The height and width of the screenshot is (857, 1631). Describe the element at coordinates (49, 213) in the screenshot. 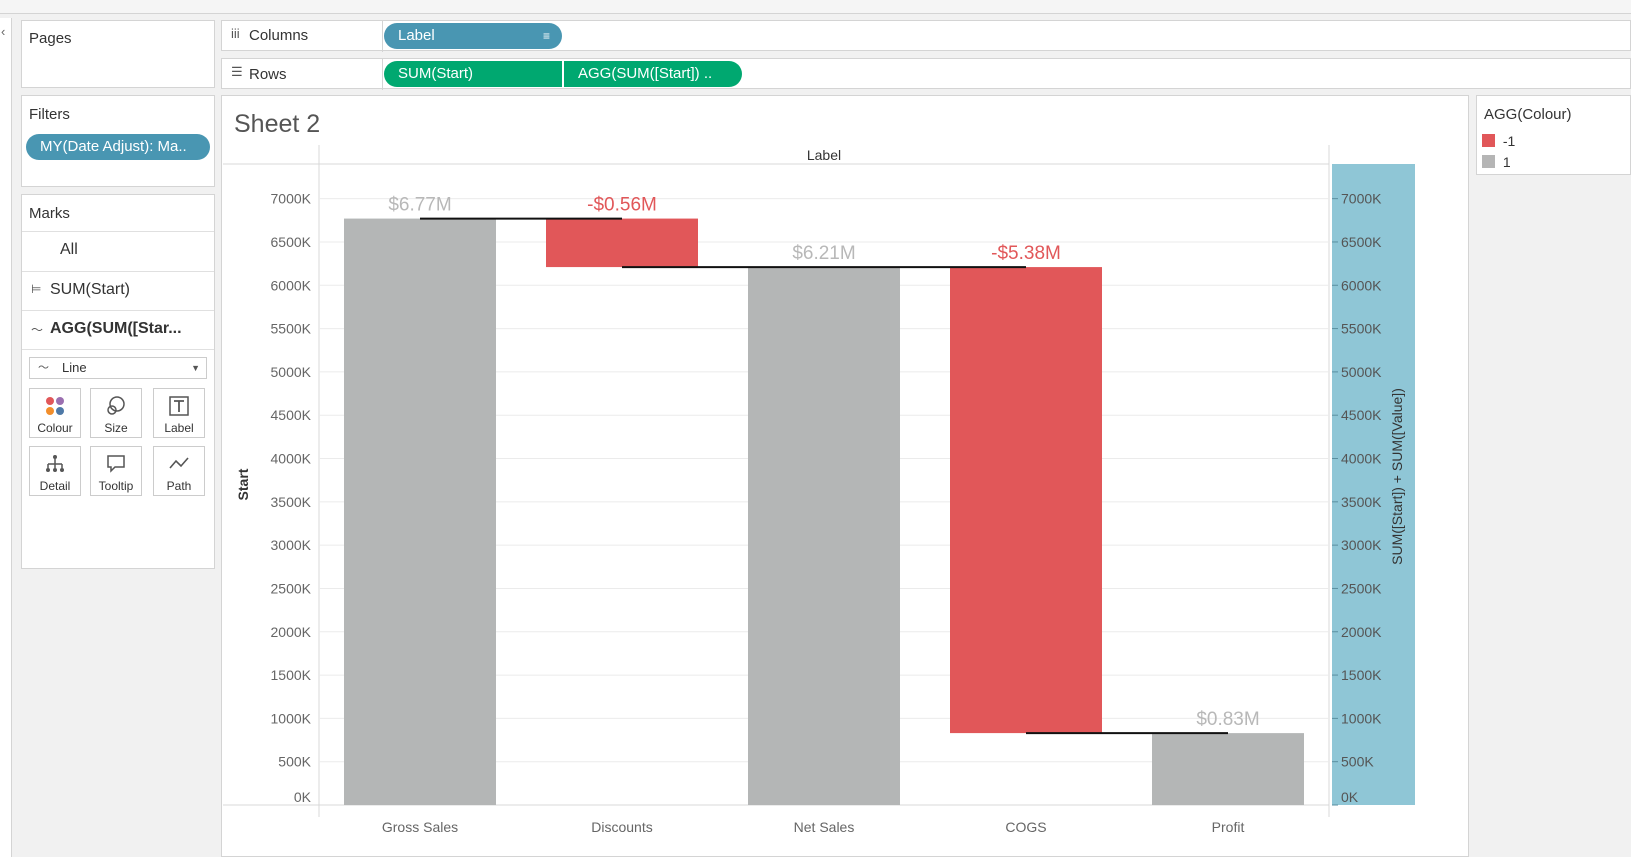

I see `marks-title: Marks` at that location.